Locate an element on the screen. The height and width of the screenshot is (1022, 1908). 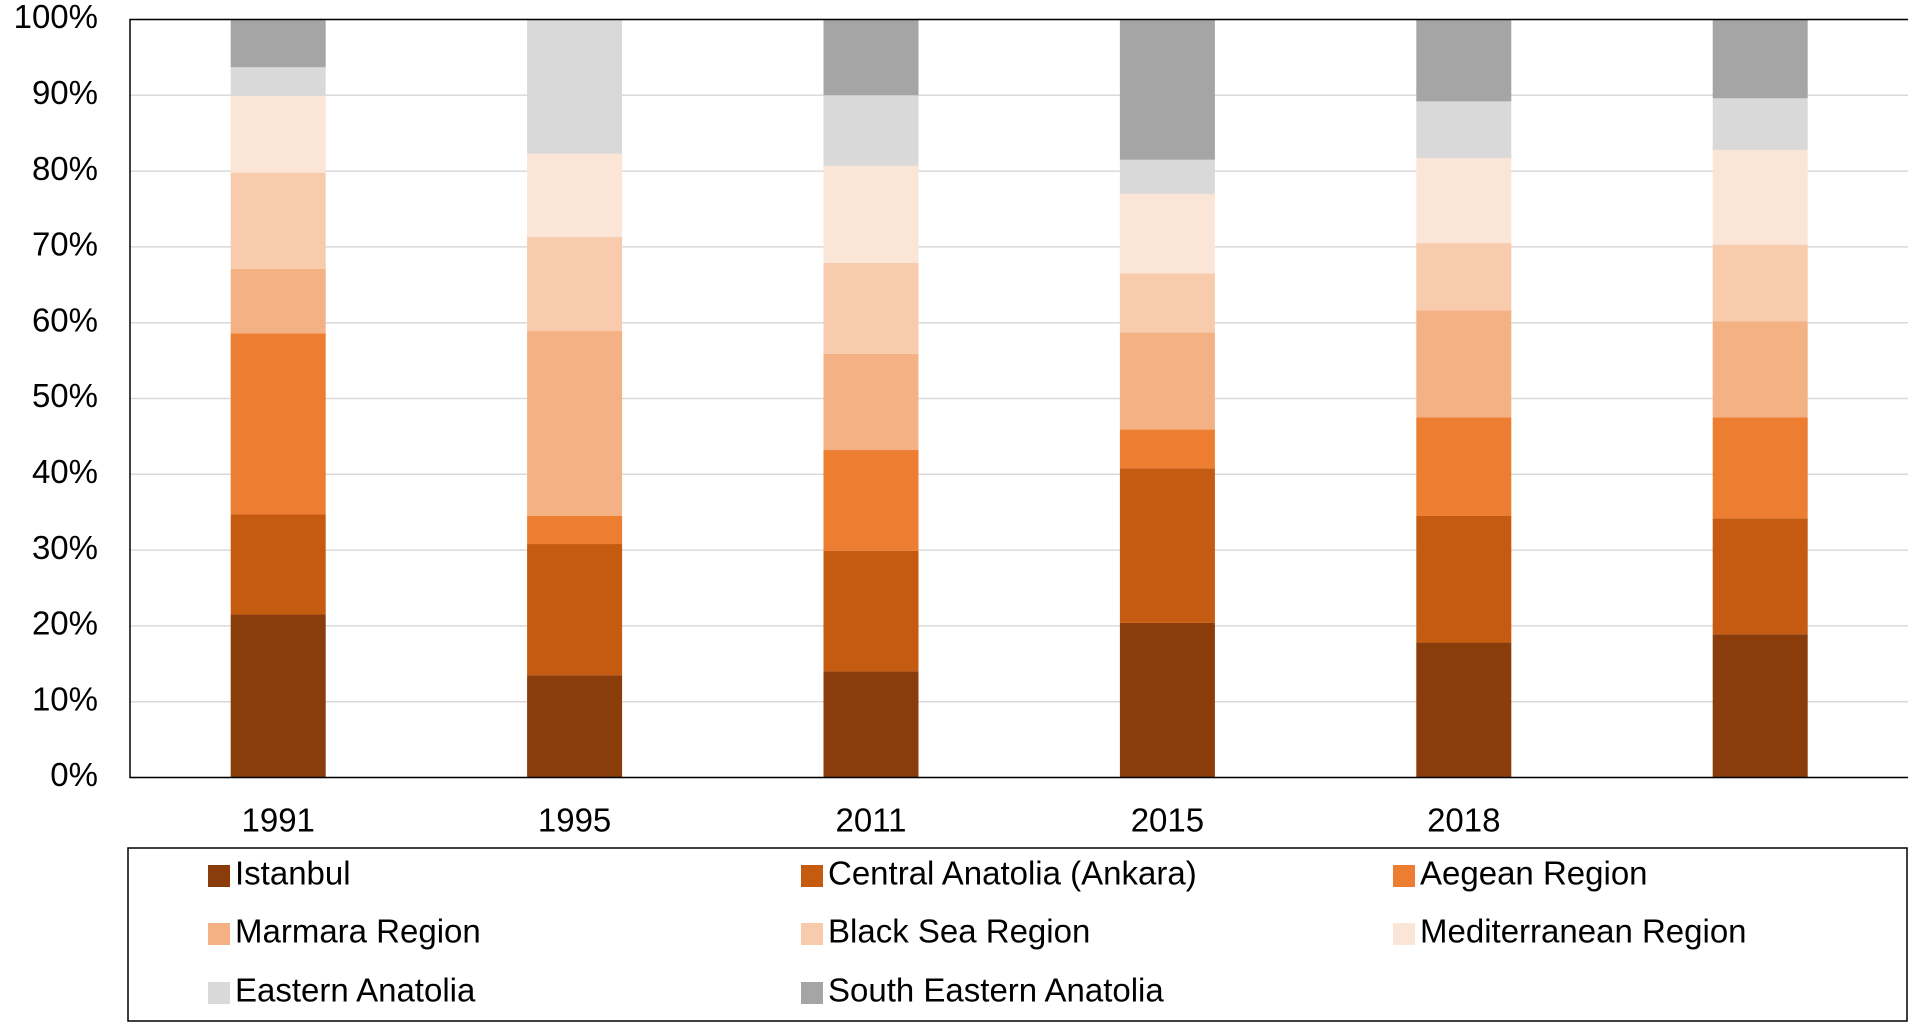
legend-label: Eastern Anatolia is located at coordinates (355, 990).